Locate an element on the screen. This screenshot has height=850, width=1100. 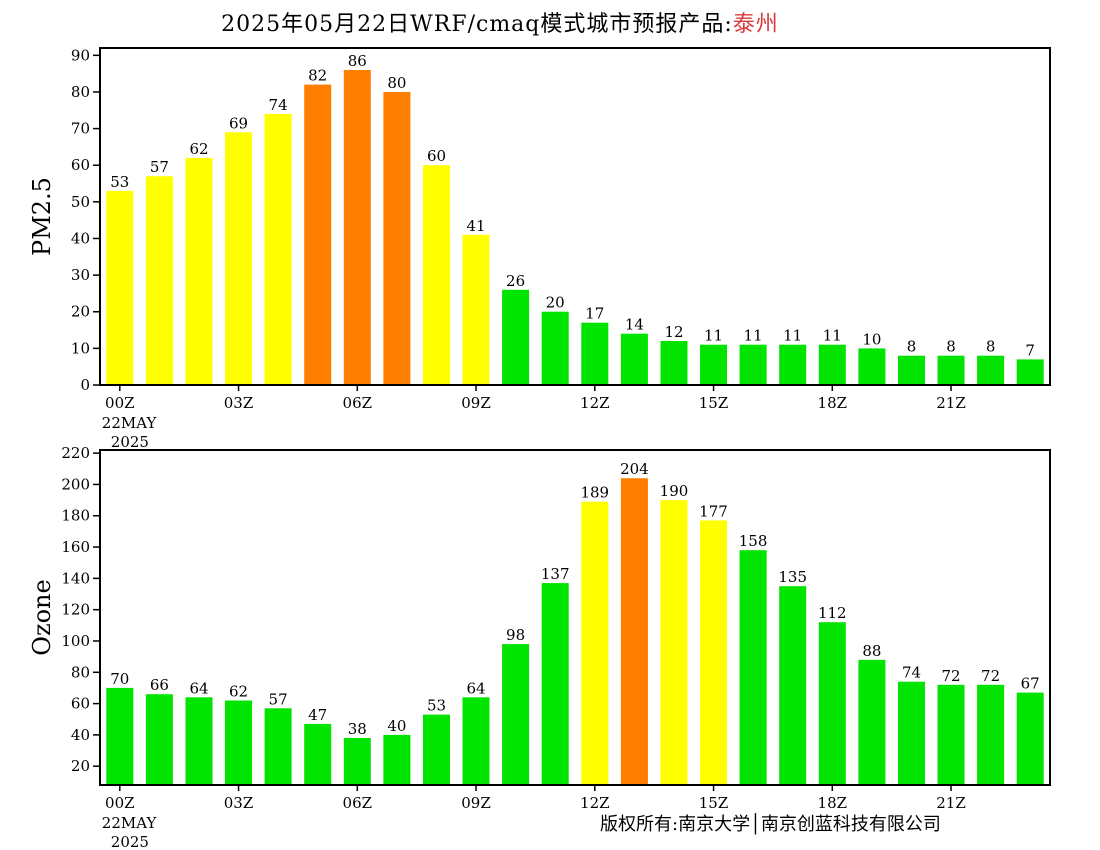
bar-value-label: 137 is located at coordinates (555, 574).